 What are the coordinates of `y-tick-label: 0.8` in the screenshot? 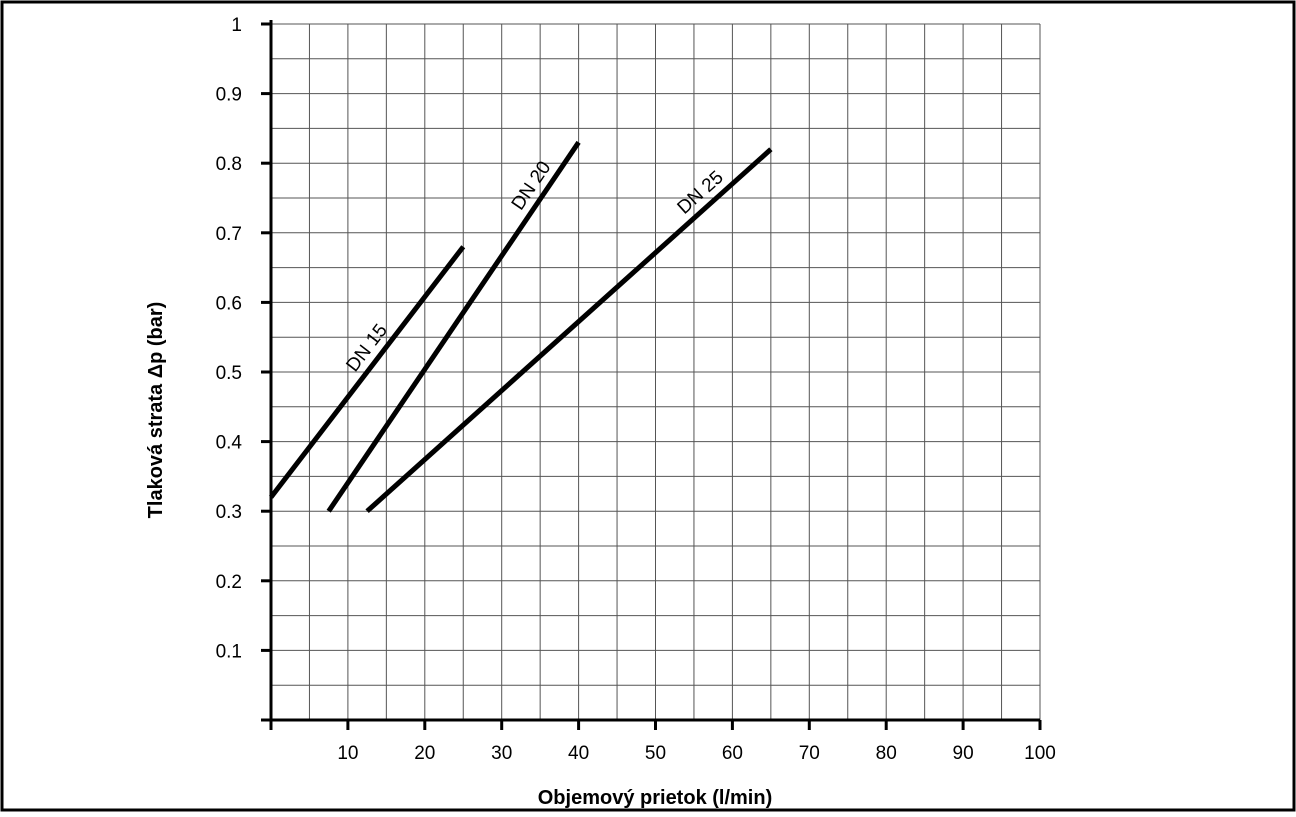 It's located at (229, 164).